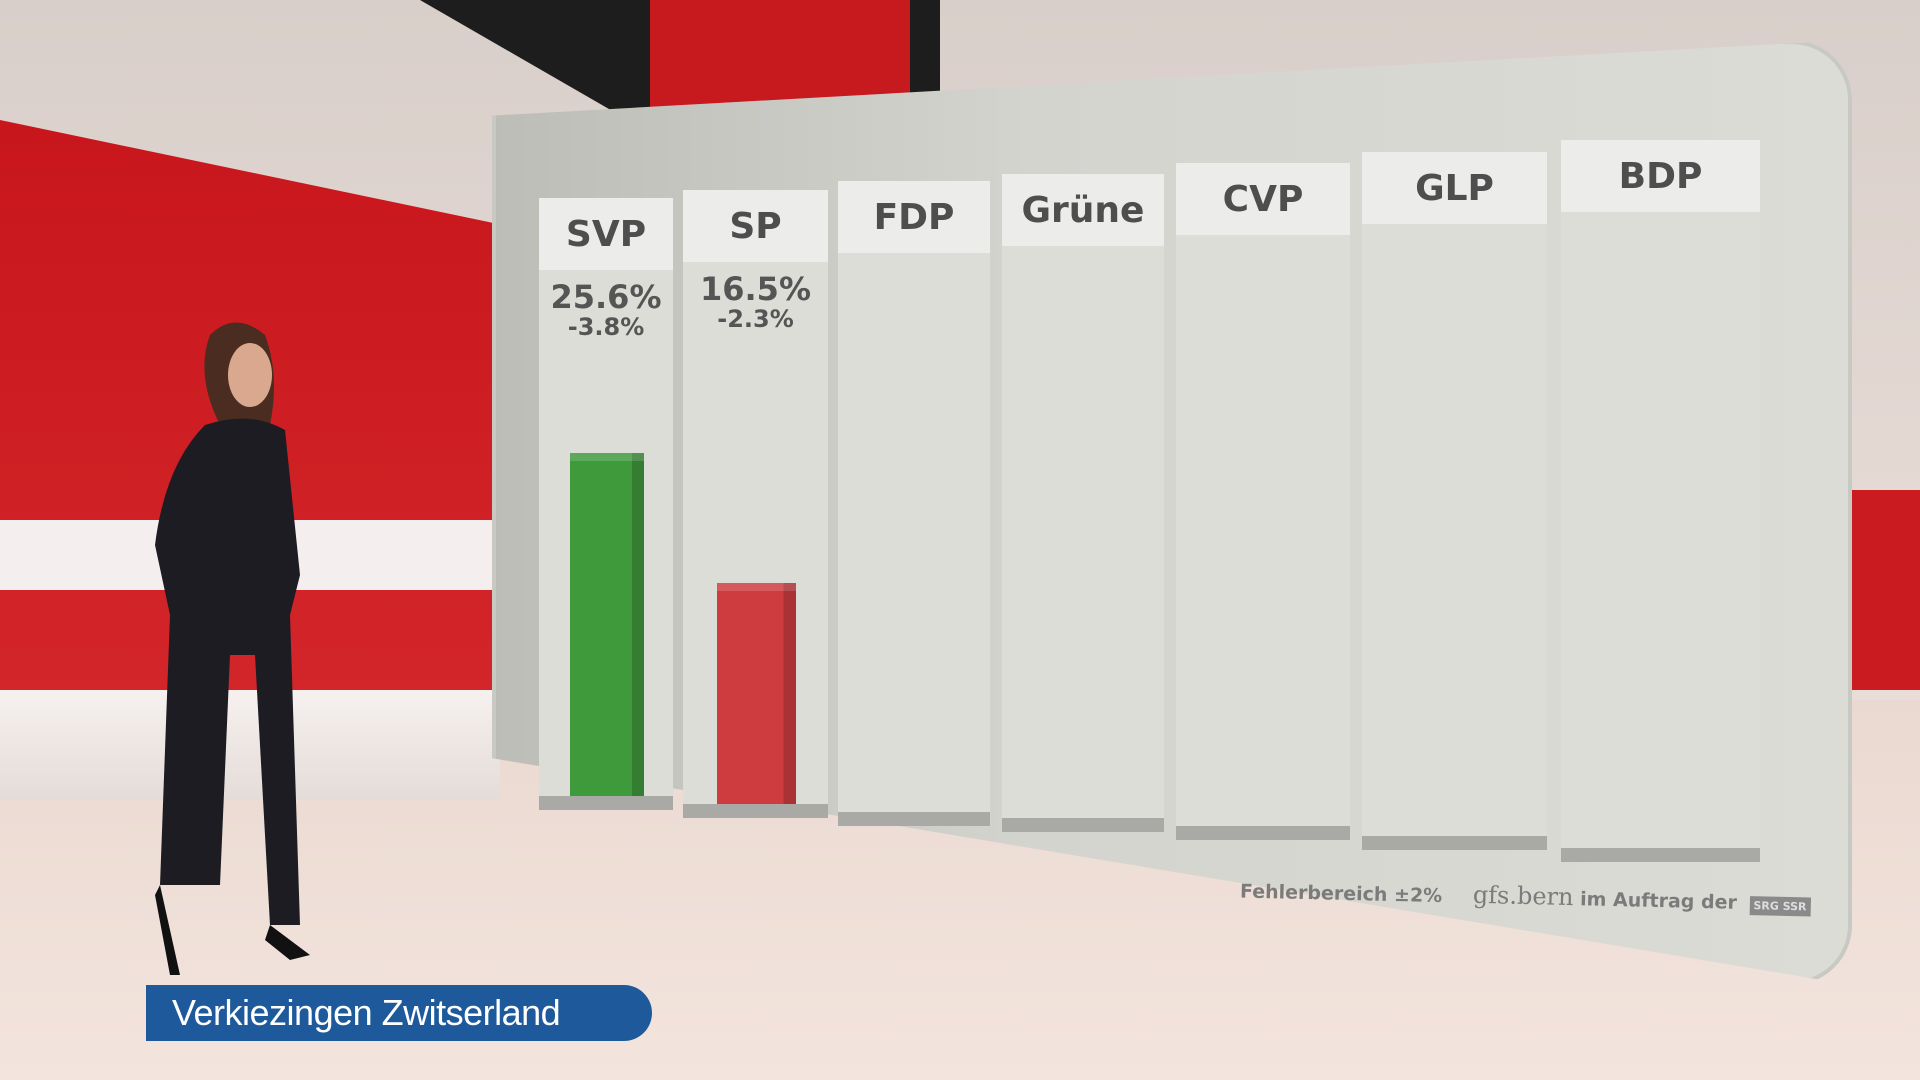 This screenshot has width=1920, height=1080. I want to click on party-label: SP, so click(755, 226).